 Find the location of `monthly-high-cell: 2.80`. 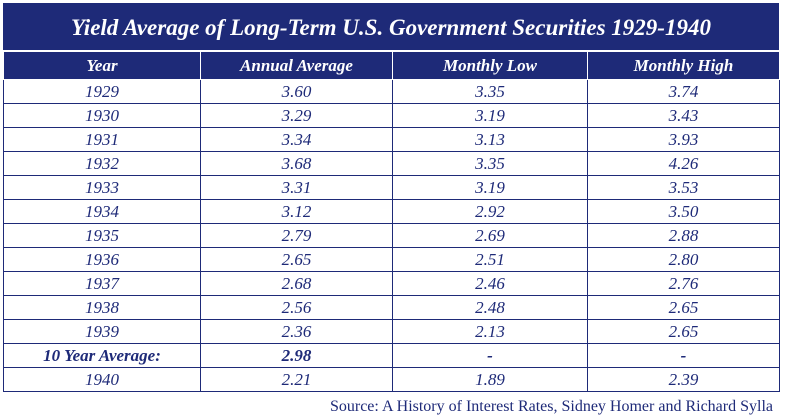

monthly-high-cell: 2.80 is located at coordinates (683, 259).